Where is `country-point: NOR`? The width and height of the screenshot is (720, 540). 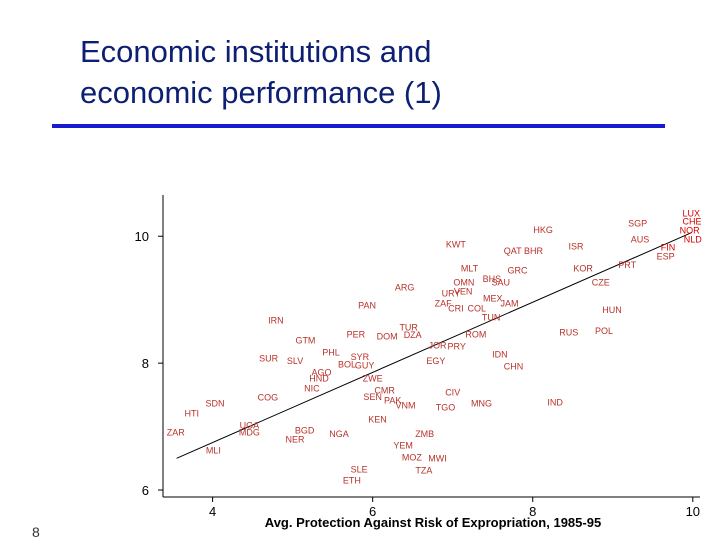 country-point: NOR is located at coordinates (690, 231).